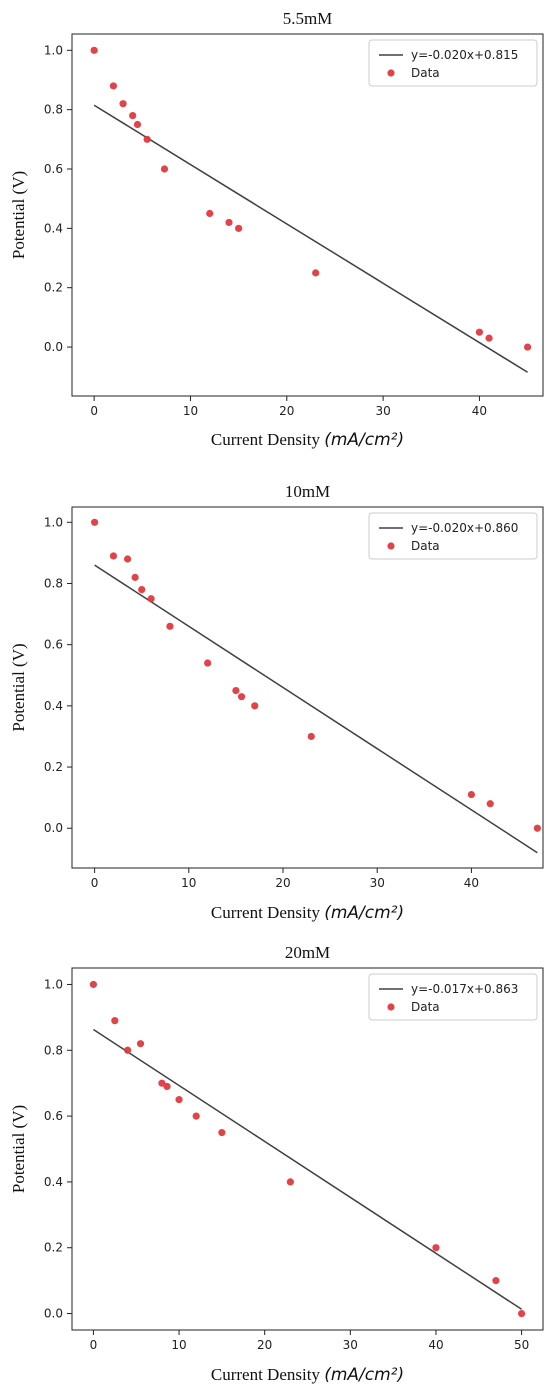 This screenshot has height=1385, width=546. Describe the element at coordinates (307, 491) in the screenshot. I see `chart-title: 10mM` at that location.